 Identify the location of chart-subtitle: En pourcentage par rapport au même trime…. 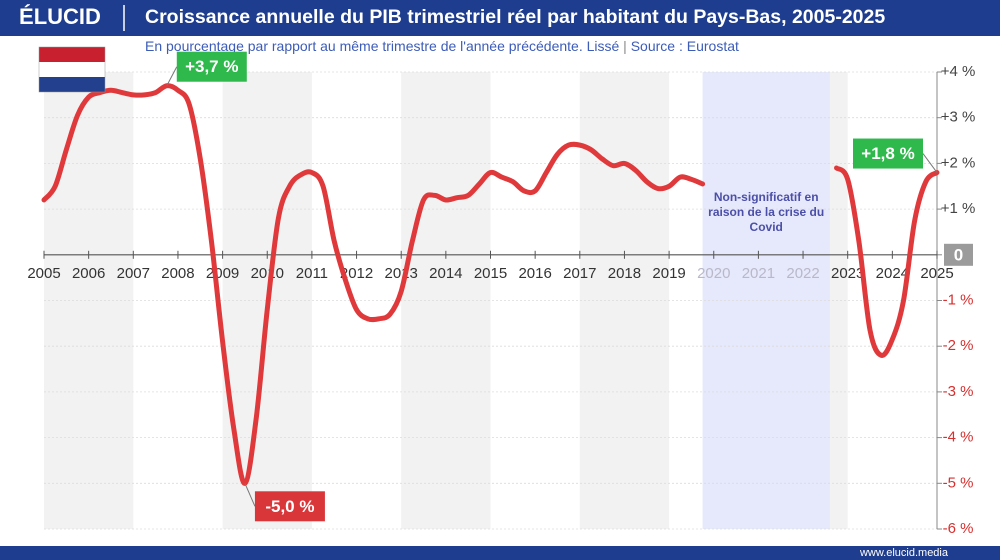
(442, 46).